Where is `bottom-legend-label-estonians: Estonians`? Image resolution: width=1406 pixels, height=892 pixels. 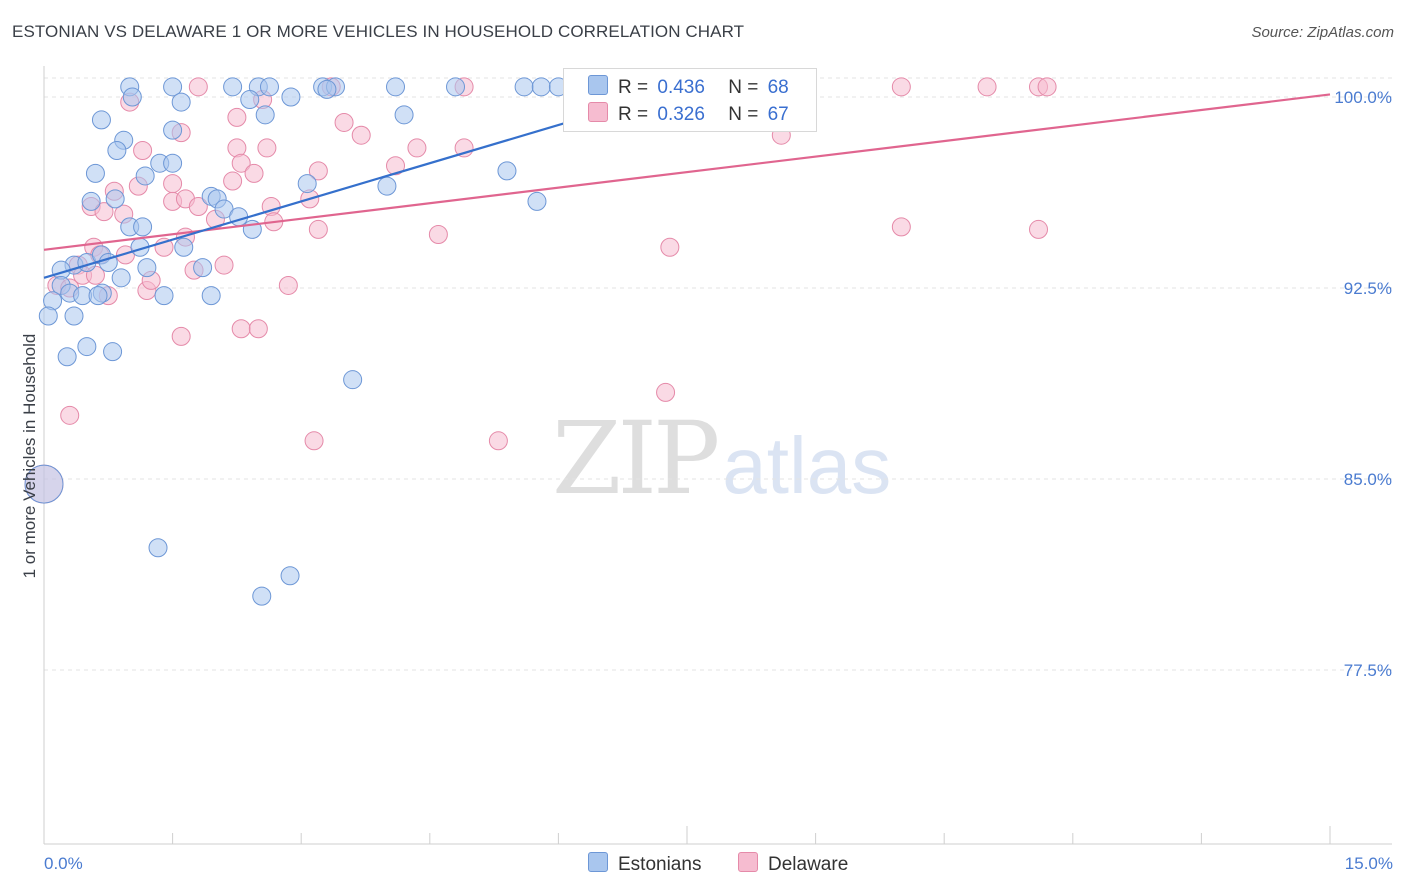 bottom-legend-label-estonians: Estonians is located at coordinates (660, 864).